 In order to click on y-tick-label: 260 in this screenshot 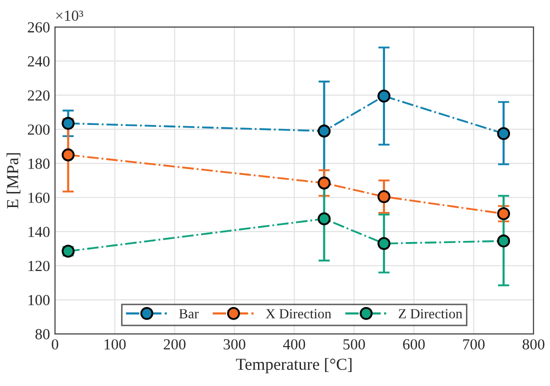, I will do `click(39, 27)`.